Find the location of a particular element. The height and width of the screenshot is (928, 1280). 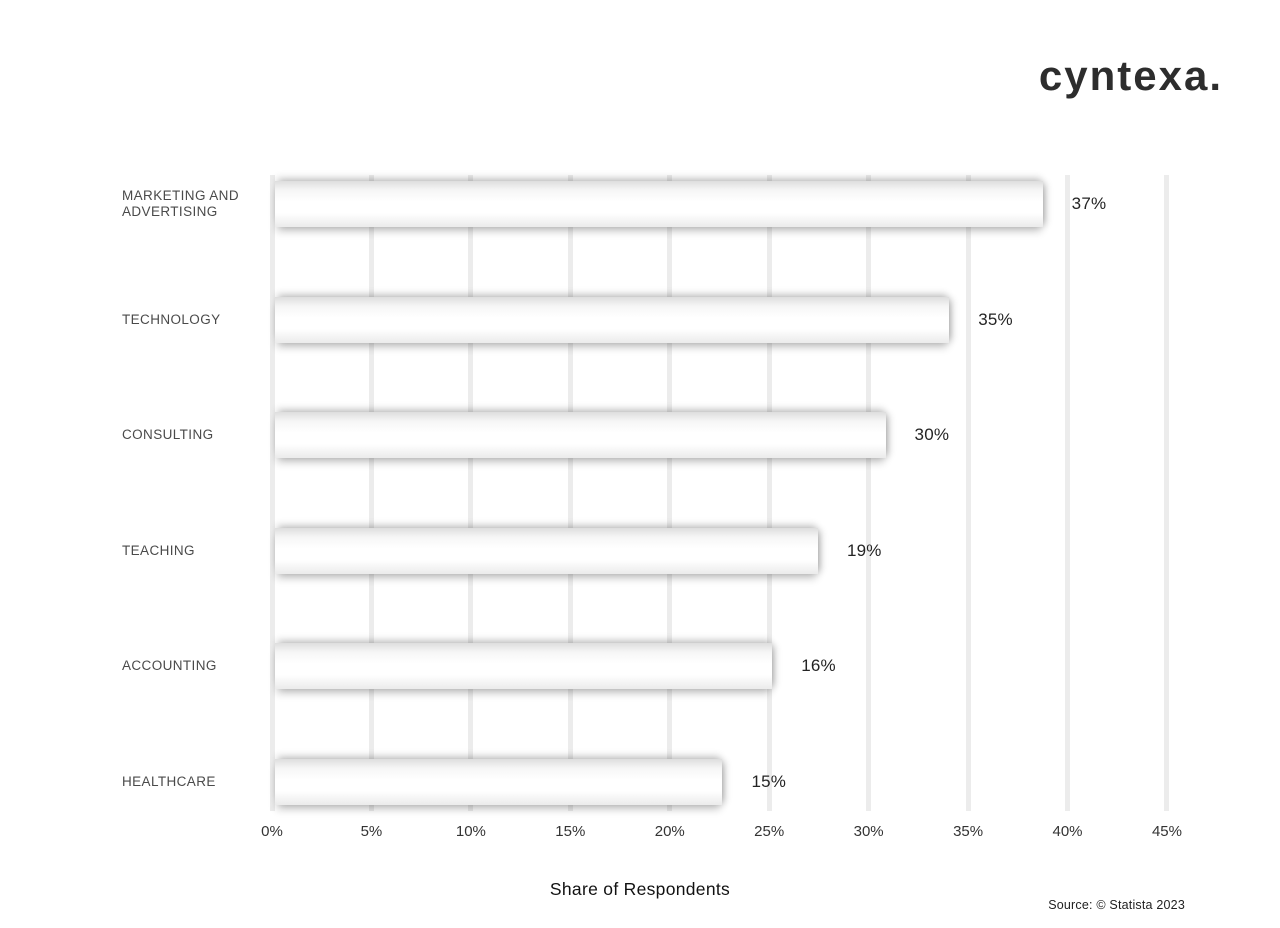

bar-consulting is located at coordinates (580, 435).